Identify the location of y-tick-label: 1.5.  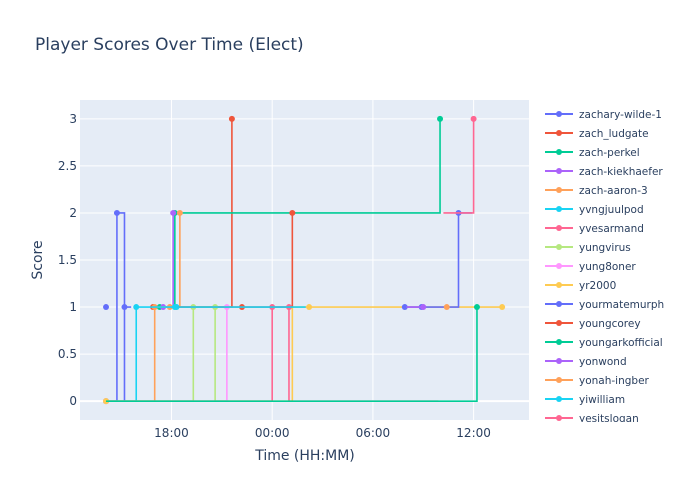
(67, 260).